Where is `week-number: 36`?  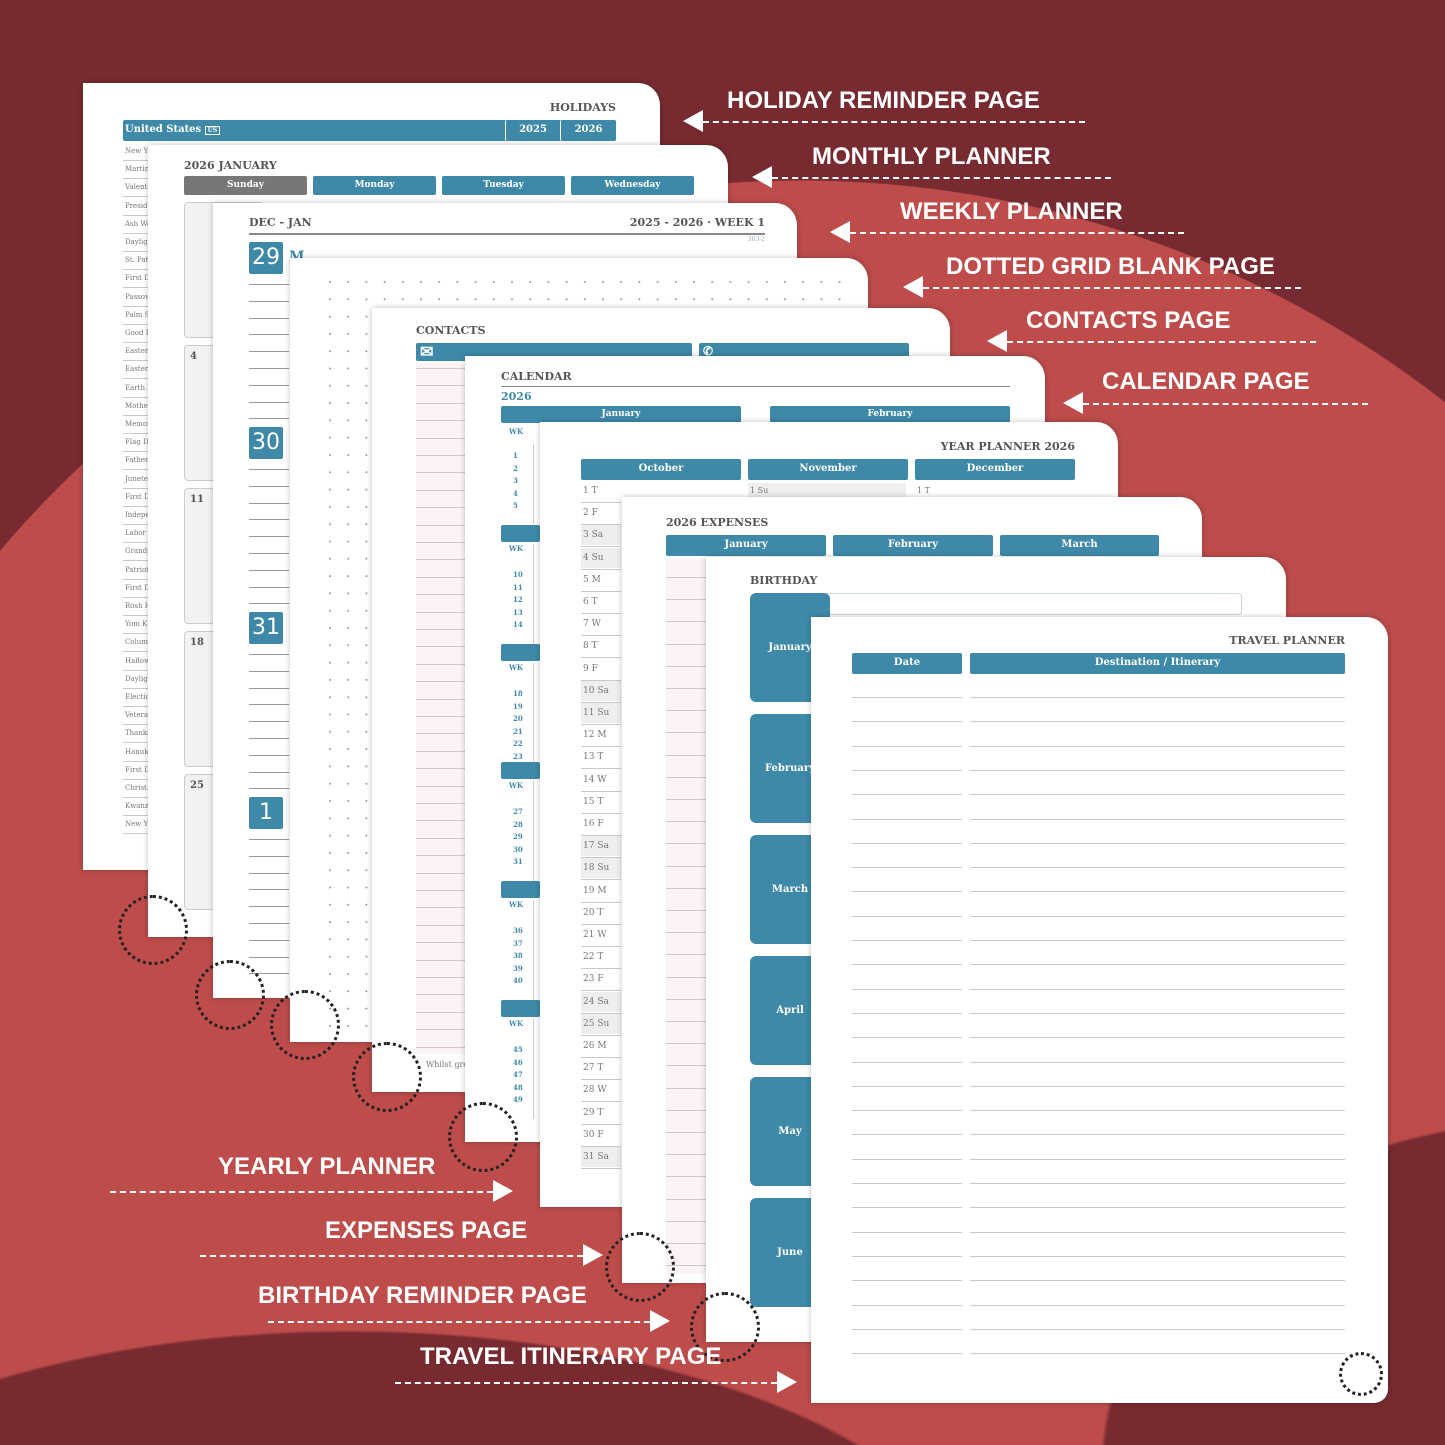
week-number: 36 is located at coordinates (518, 930).